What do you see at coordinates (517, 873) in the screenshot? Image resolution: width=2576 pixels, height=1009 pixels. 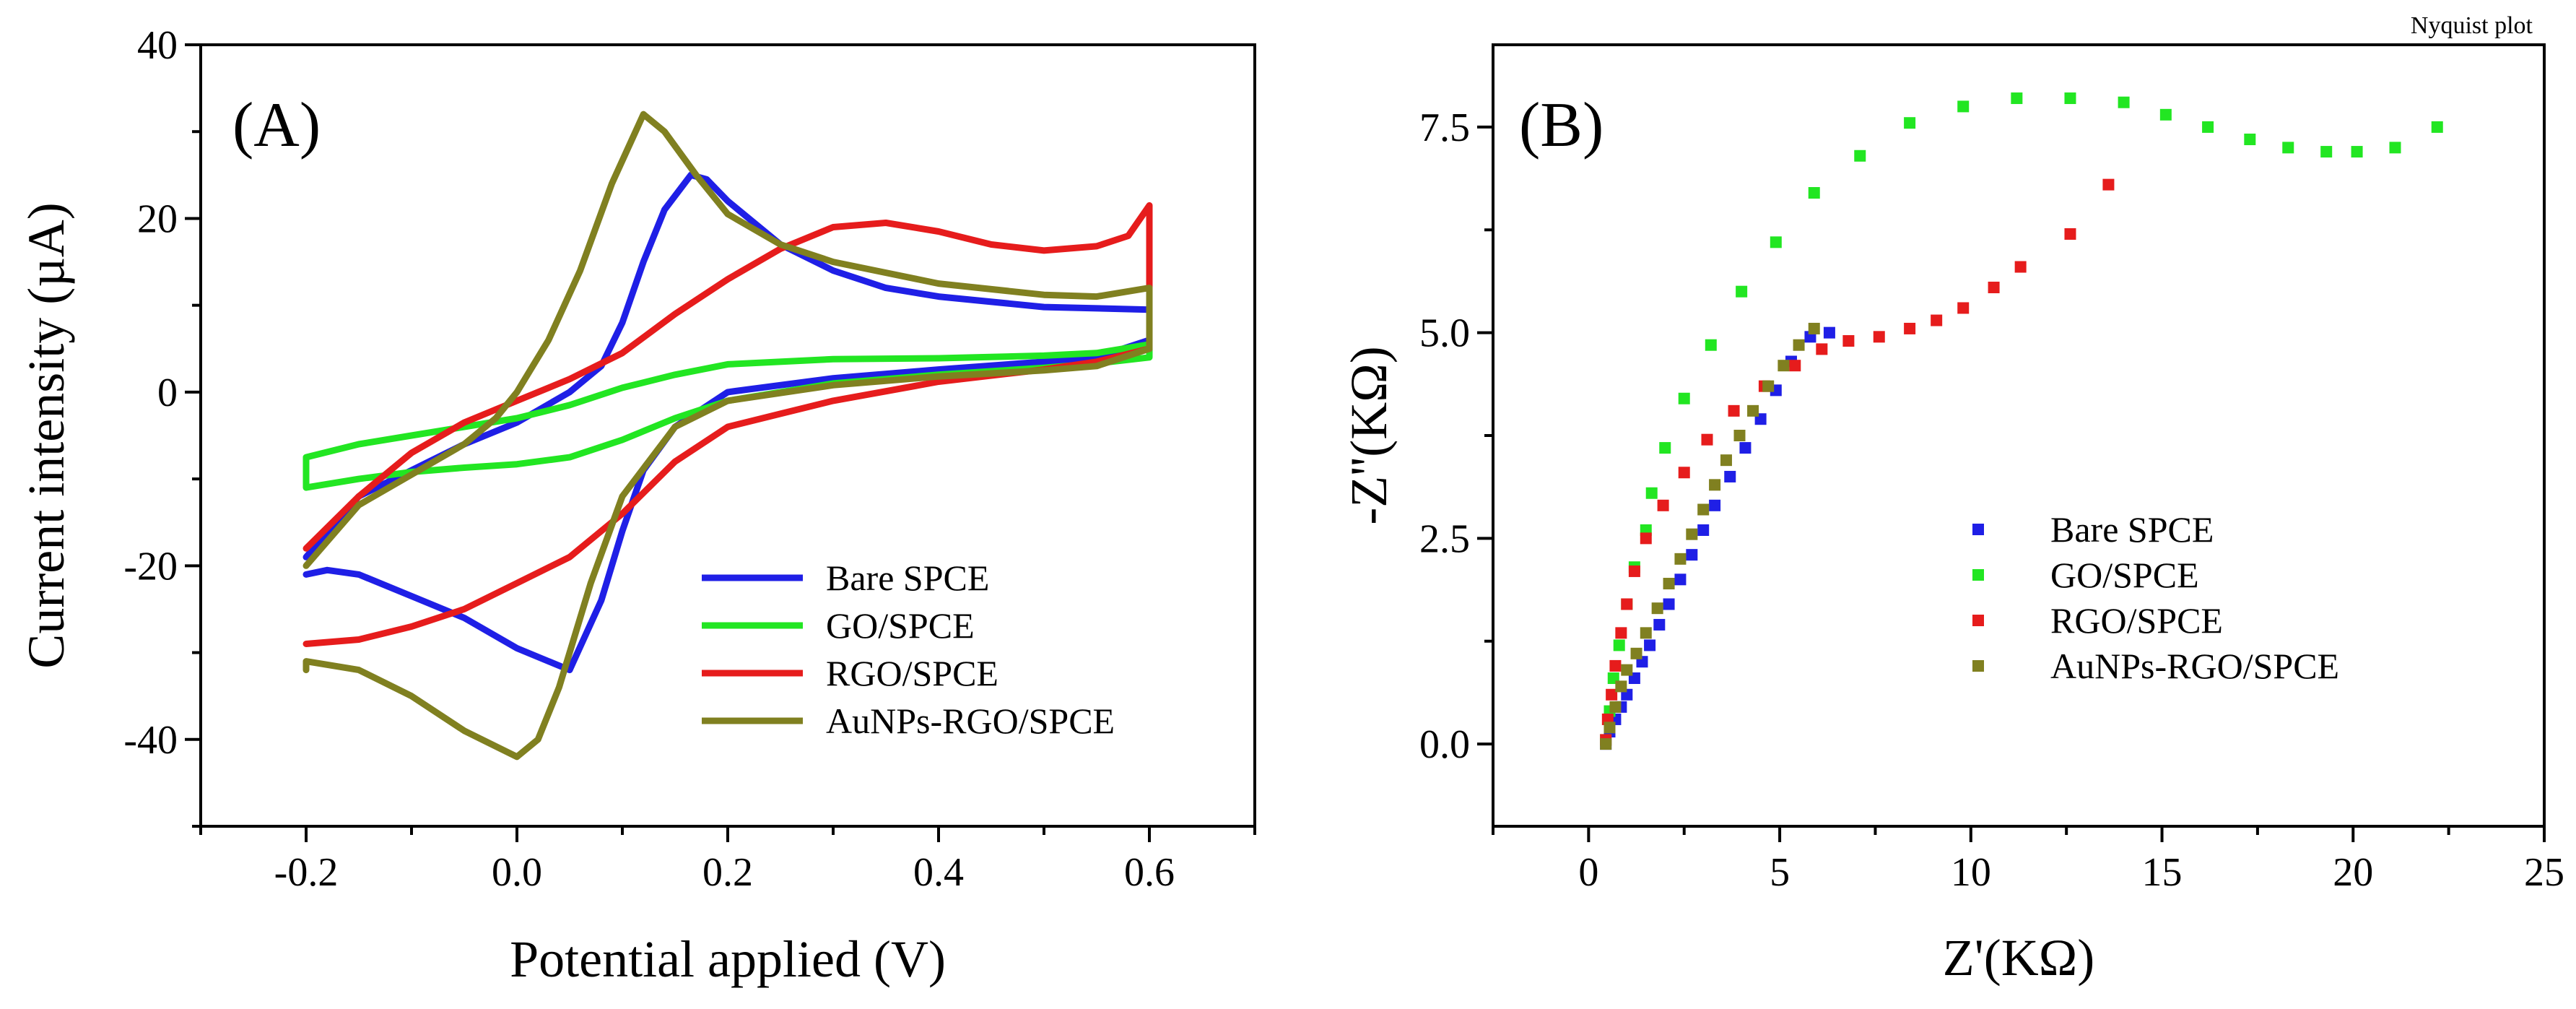 I see `x-tick-label: 0.0` at bounding box center [517, 873].